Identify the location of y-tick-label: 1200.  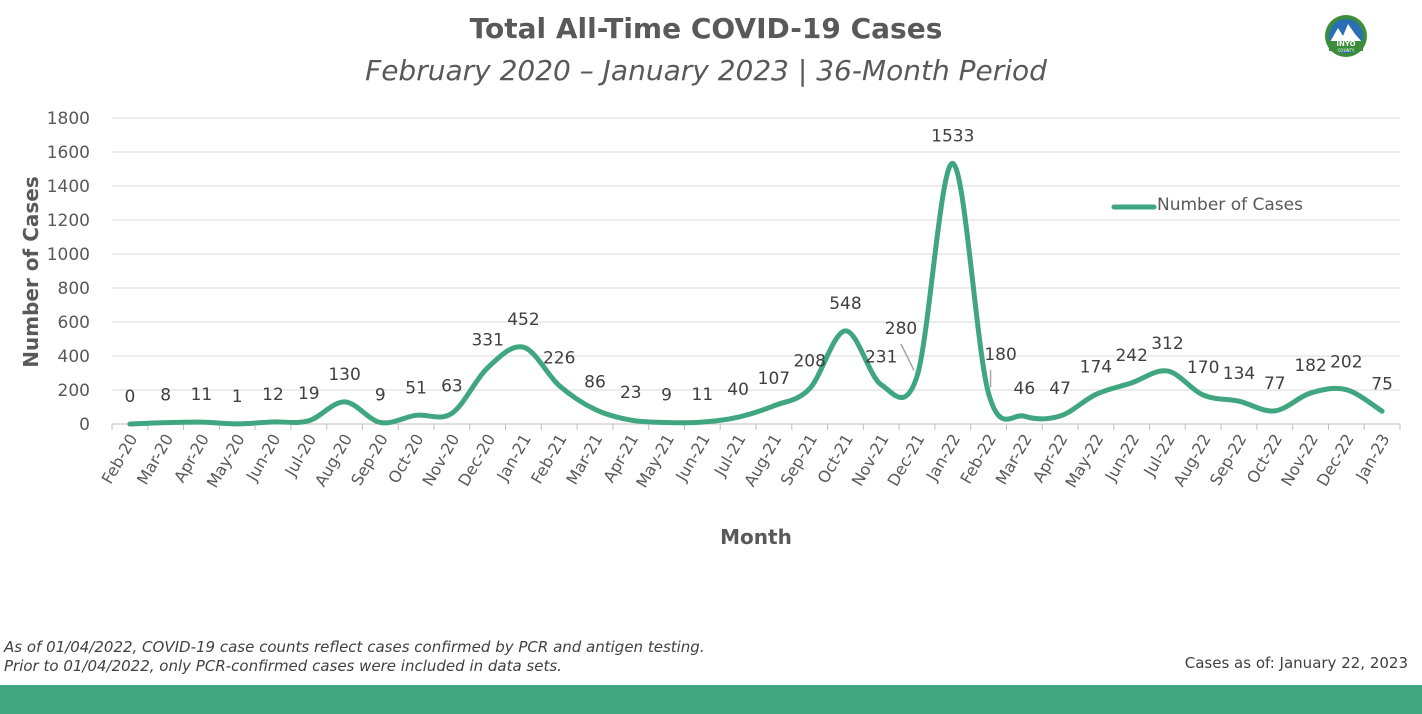
(68, 221).